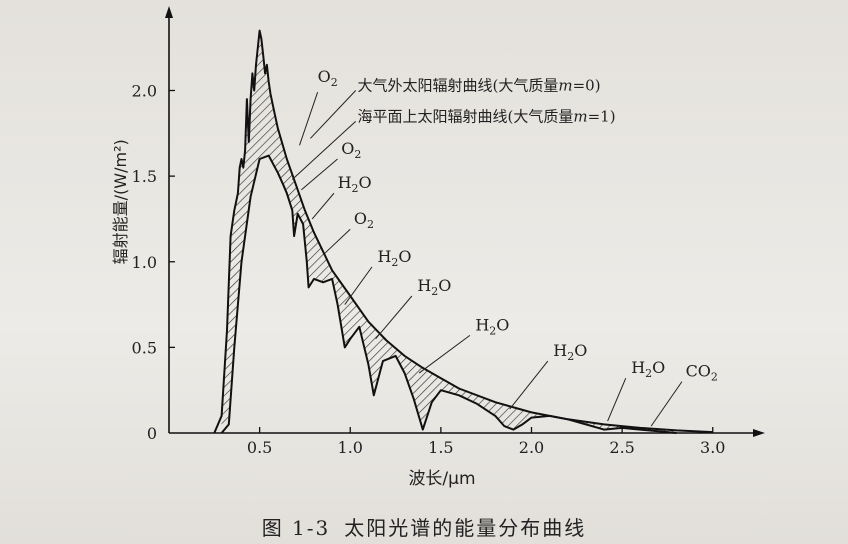 The width and height of the screenshot is (848, 544). Describe the element at coordinates (759, 433) in the screenshot. I see `x-axis-arrow` at that location.